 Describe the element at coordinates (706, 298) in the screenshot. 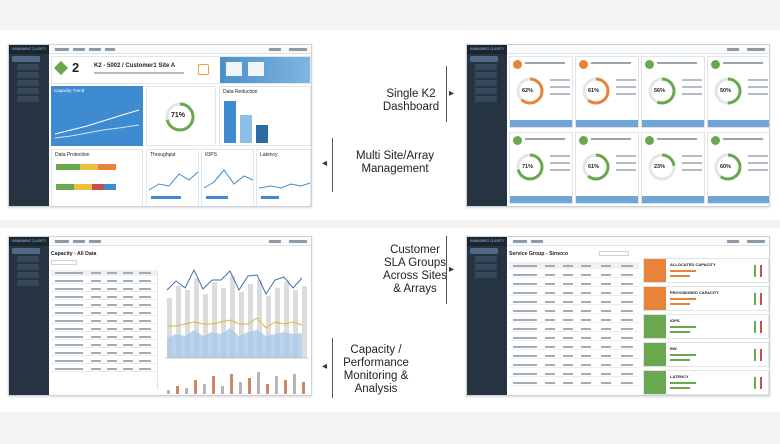

I see `kpi-row: PROVISIONED CAPACITY` at that location.